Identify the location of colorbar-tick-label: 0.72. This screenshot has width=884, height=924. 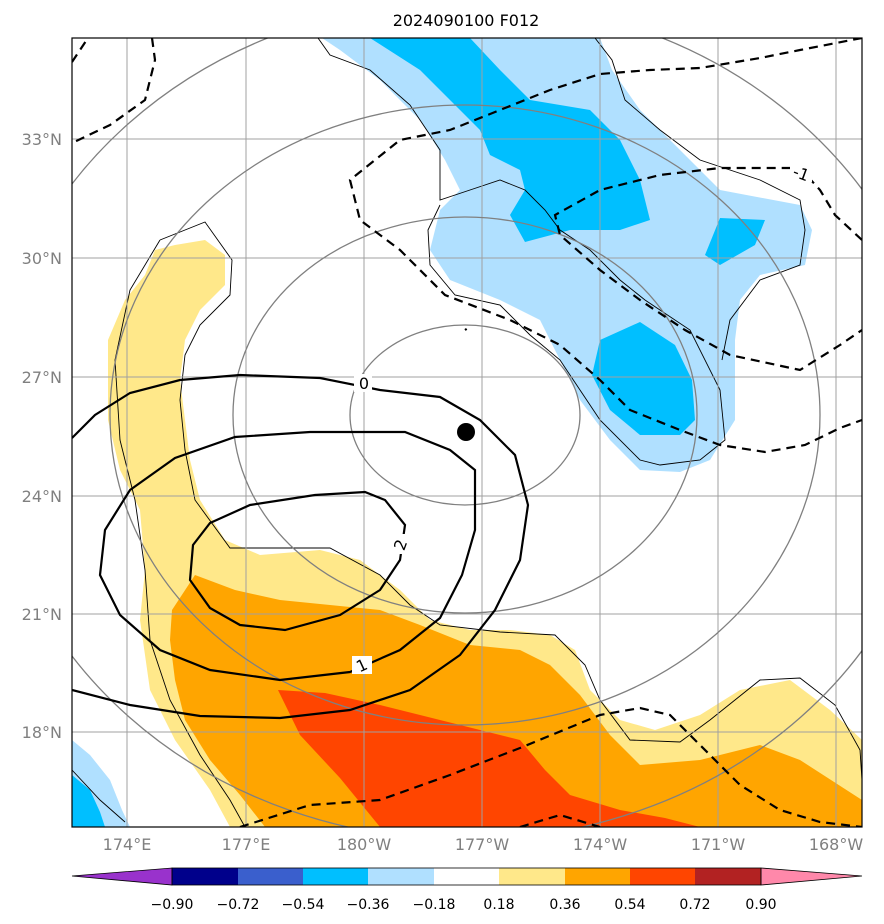
(694, 905).